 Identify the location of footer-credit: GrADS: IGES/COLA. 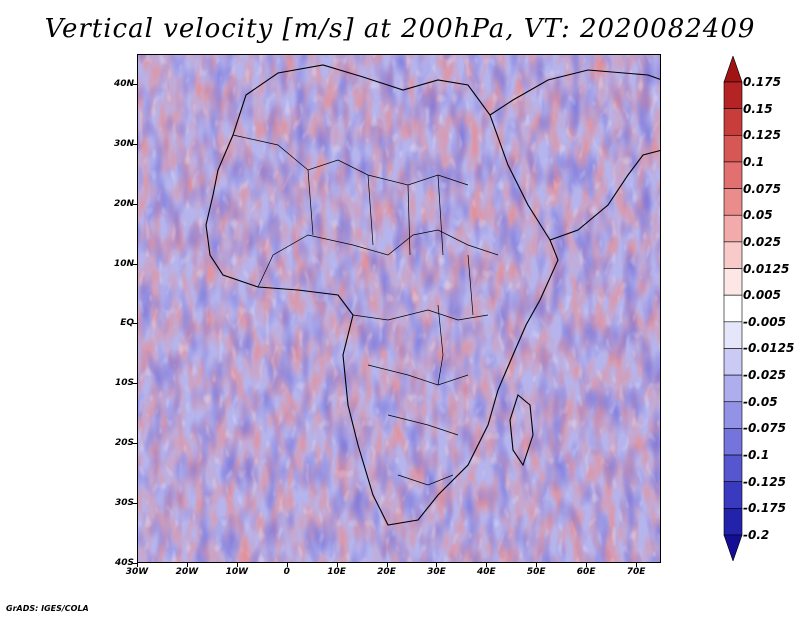
(47, 608).